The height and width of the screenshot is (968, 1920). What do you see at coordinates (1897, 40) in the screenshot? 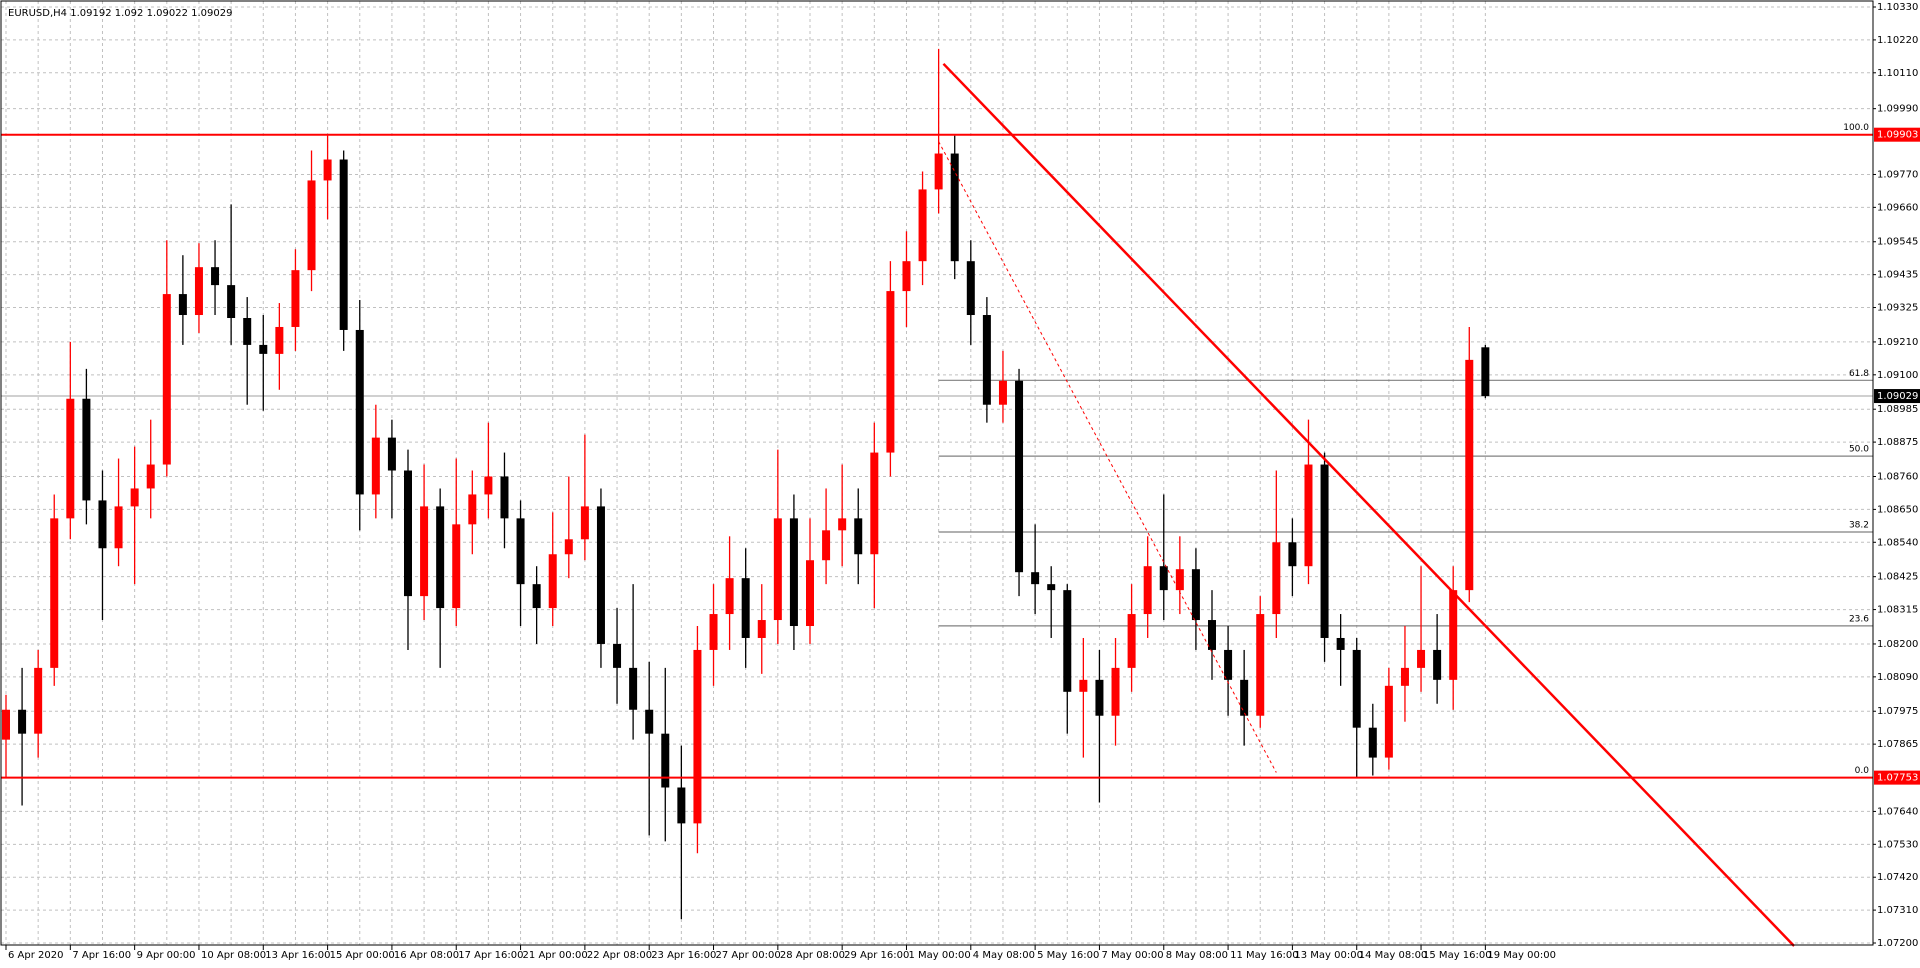
I see `y-tick-label: 1.10220` at bounding box center [1897, 40].